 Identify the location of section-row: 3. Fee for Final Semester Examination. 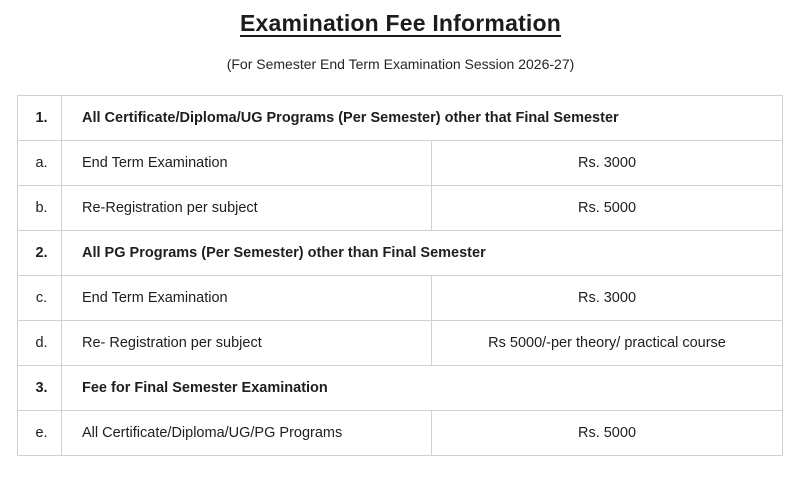
(400, 388).